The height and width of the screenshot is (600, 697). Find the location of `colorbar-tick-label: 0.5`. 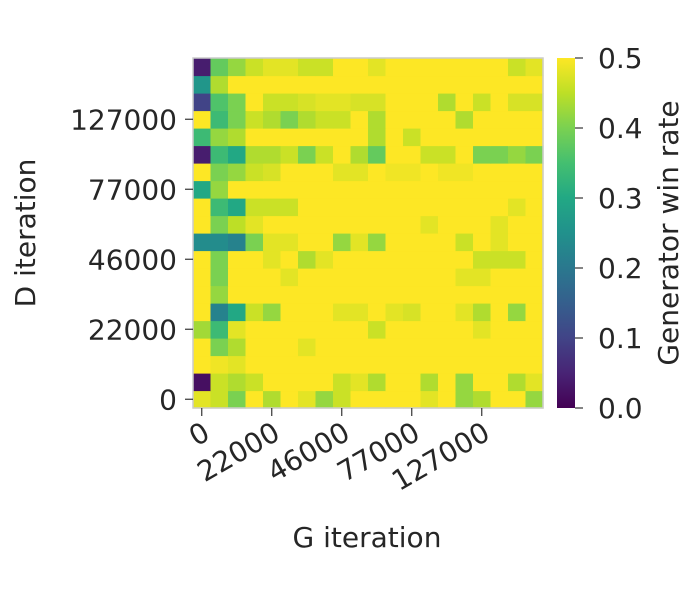

colorbar-tick-label: 0.5 is located at coordinates (620, 58).